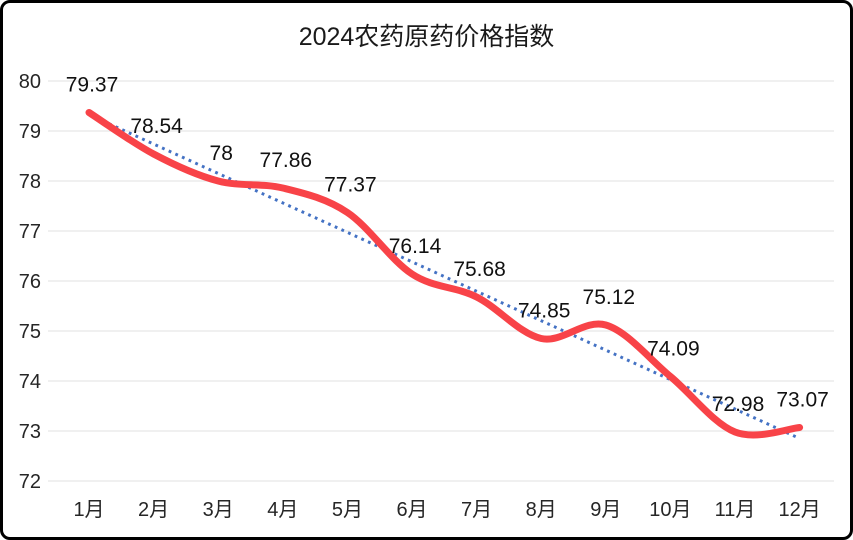 The height and width of the screenshot is (540, 853). What do you see at coordinates (479, 269) in the screenshot?
I see `svg-text: 75.68` at bounding box center [479, 269].